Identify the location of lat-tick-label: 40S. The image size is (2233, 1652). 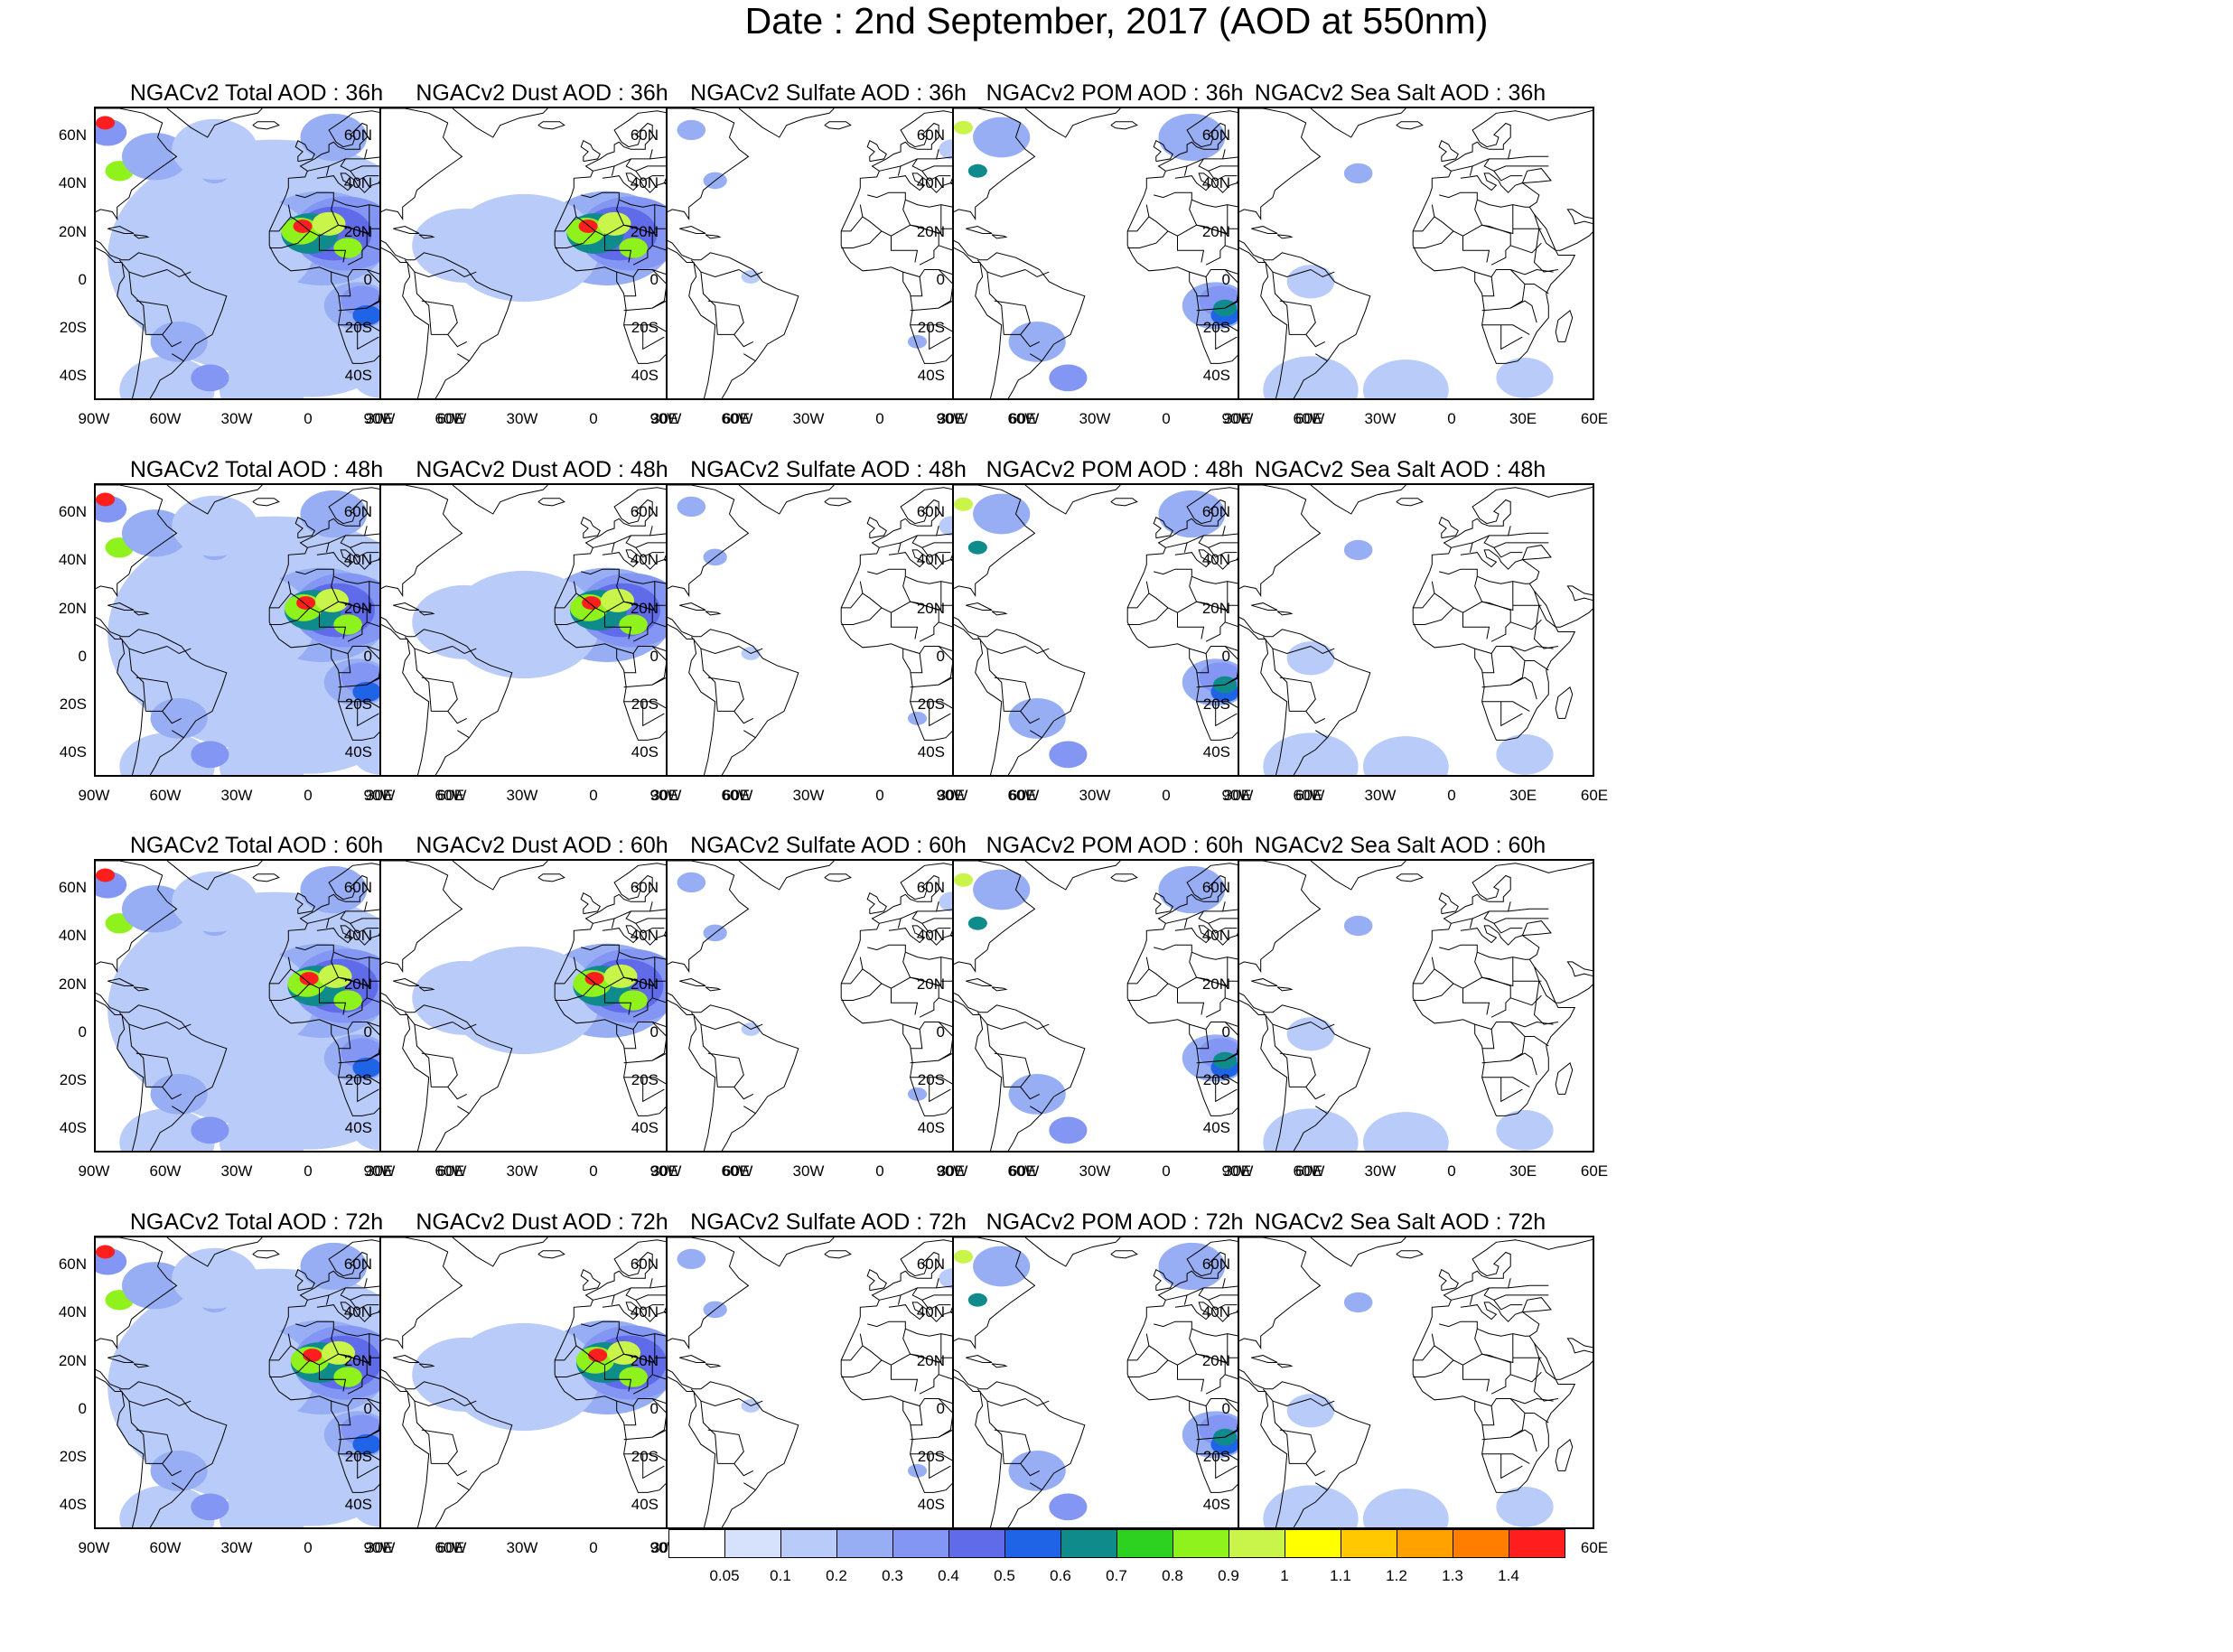
(1216, 1505).